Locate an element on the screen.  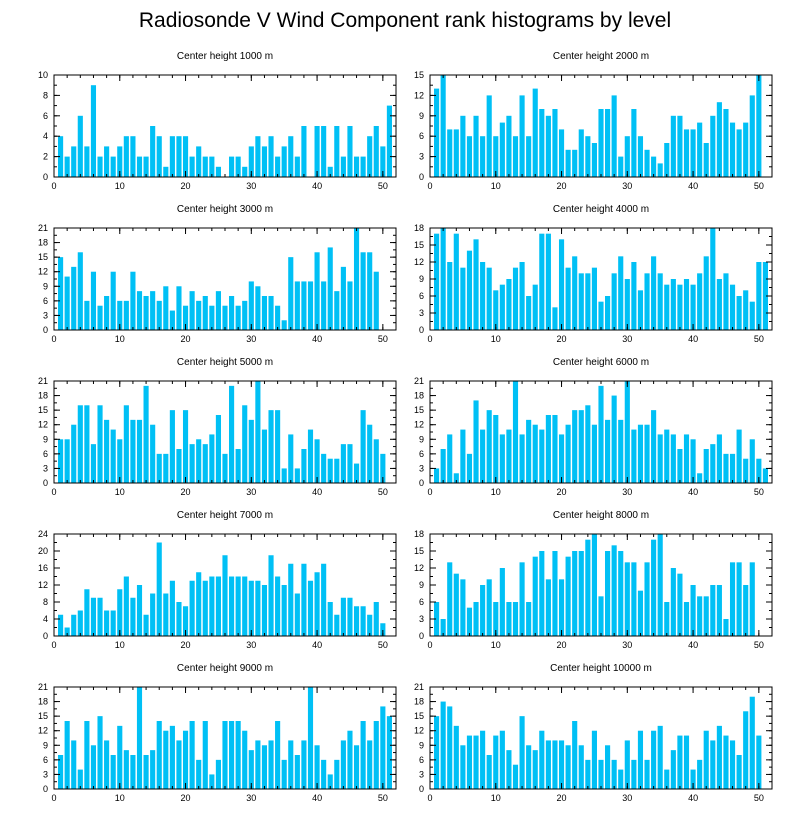
y-tick-label: 0 is located at coordinates (45, 789).